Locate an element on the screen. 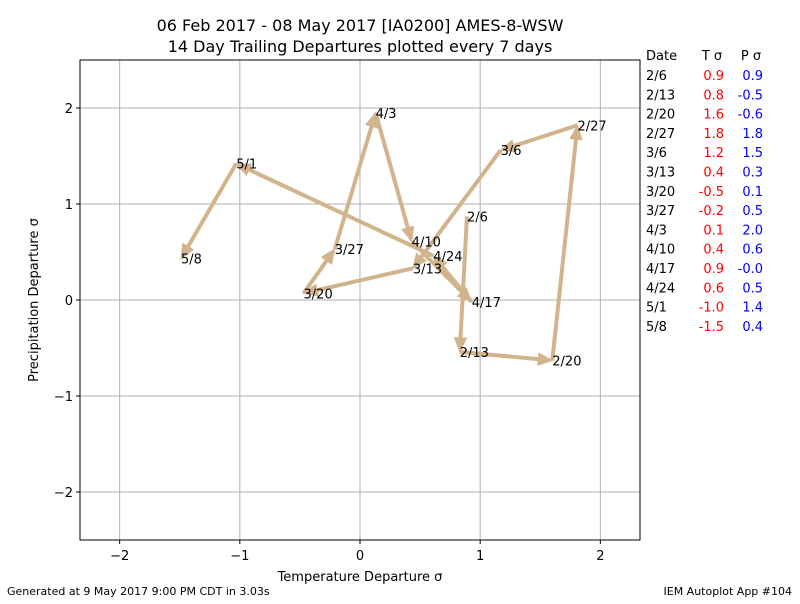 The image size is (800, 604). y-axis: −2 −1 0 1 2 is located at coordinates (67, 301).